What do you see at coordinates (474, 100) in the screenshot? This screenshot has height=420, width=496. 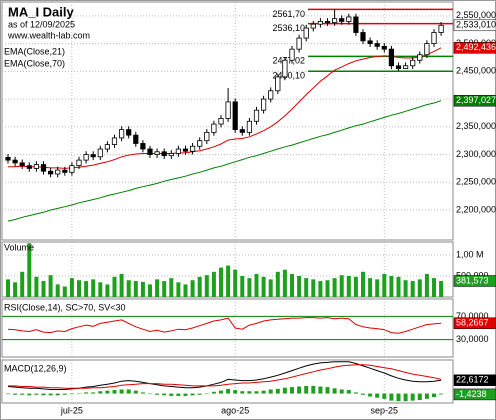 I see `value-tag` at bounding box center [474, 100].